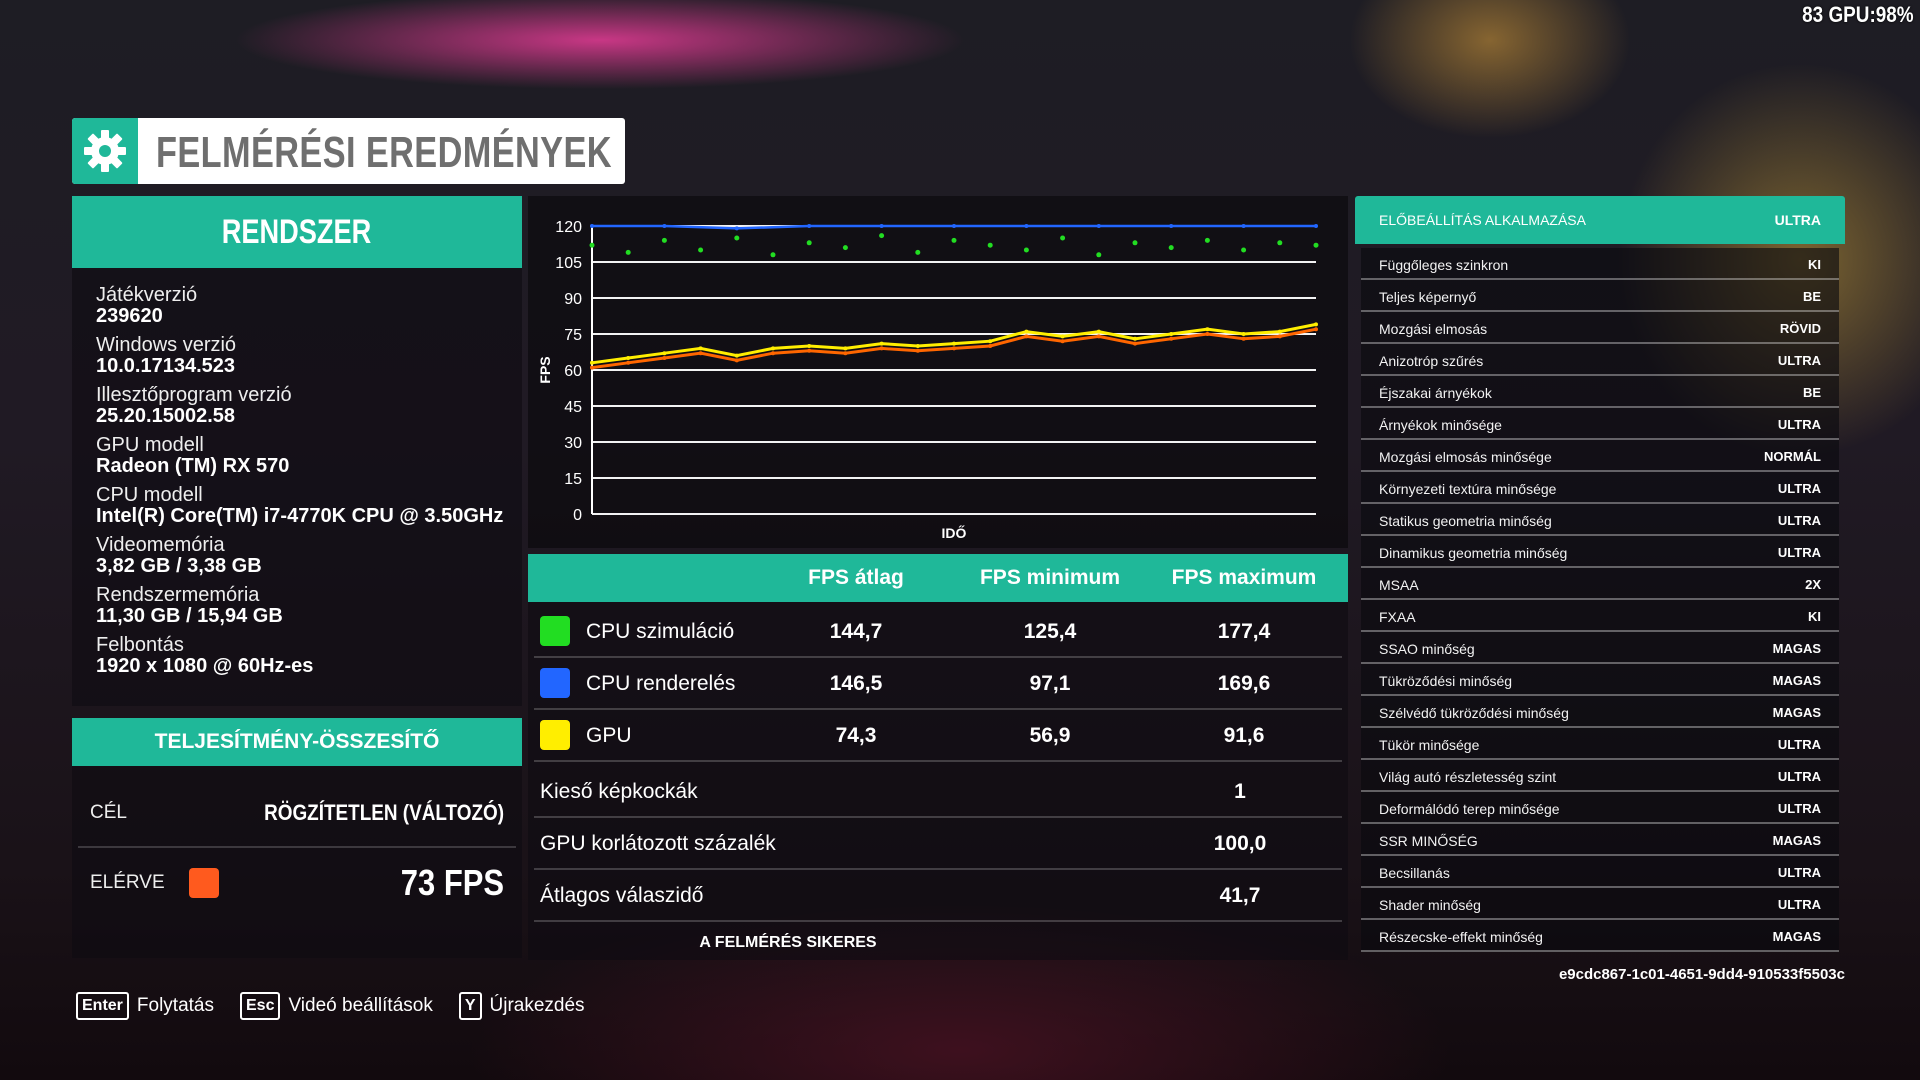 The width and height of the screenshot is (1920, 1080). What do you see at coordinates (1600, 872) in the screenshot?
I see `setting-row: Becsillanás ULTRA` at bounding box center [1600, 872].